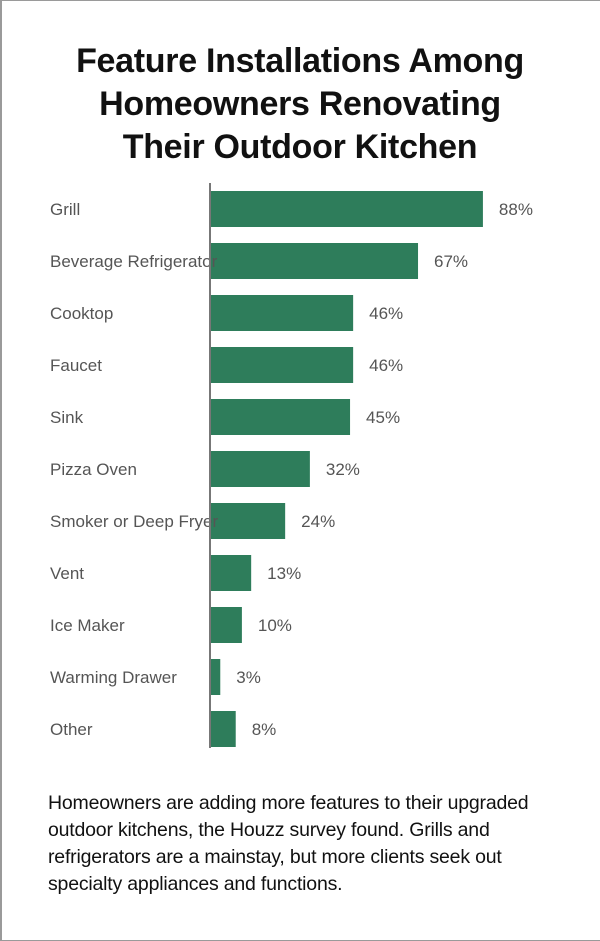 The width and height of the screenshot is (600, 941). What do you see at coordinates (67, 417) in the screenshot?
I see `category-label: Sink` at bounding box center [67, 417].